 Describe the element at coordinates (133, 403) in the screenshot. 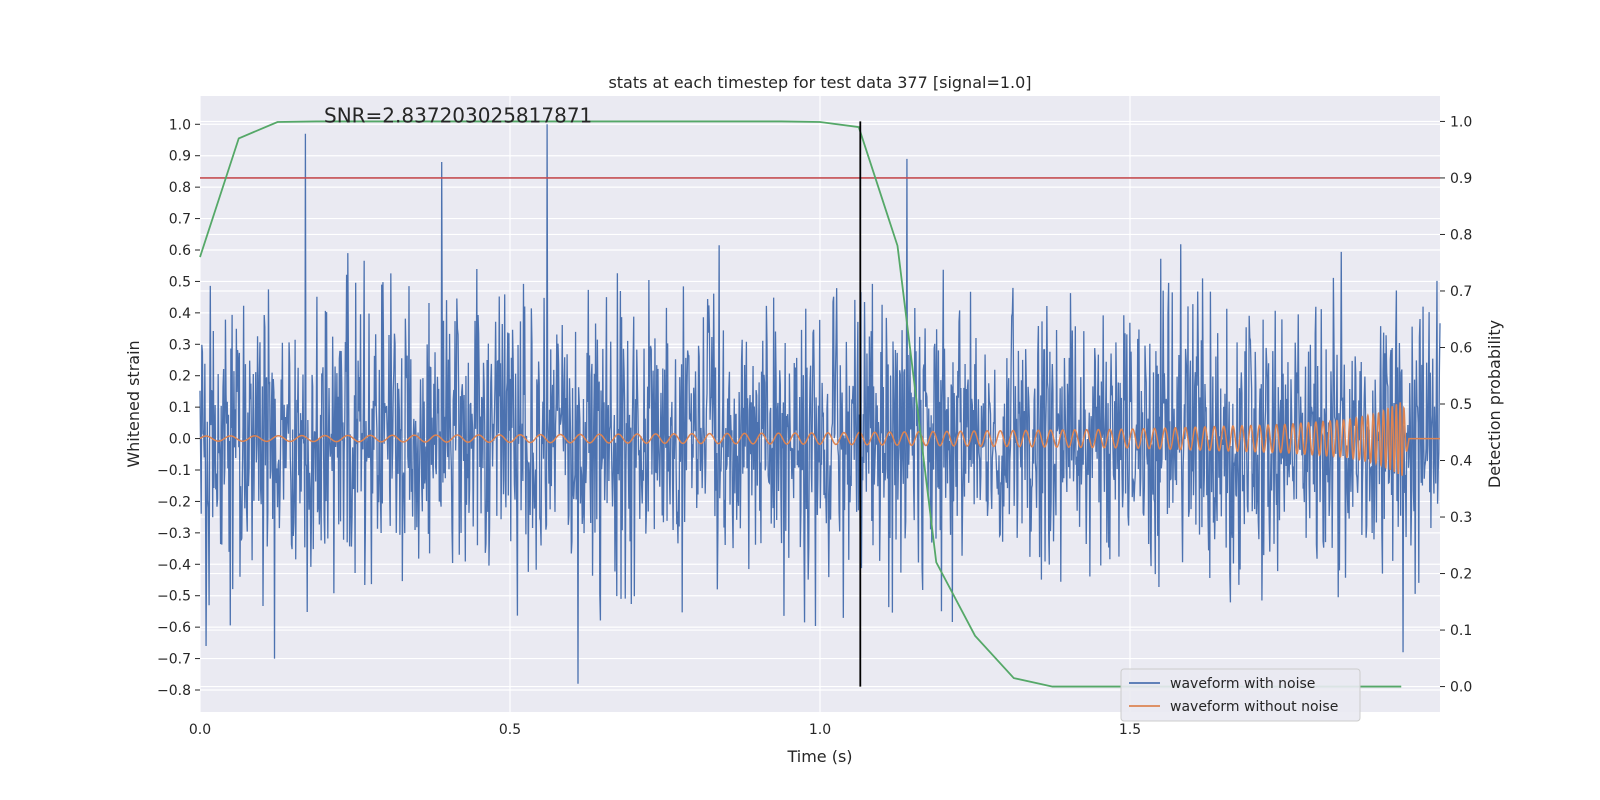

I see `left-axis-title: Whitened strain` at that location.